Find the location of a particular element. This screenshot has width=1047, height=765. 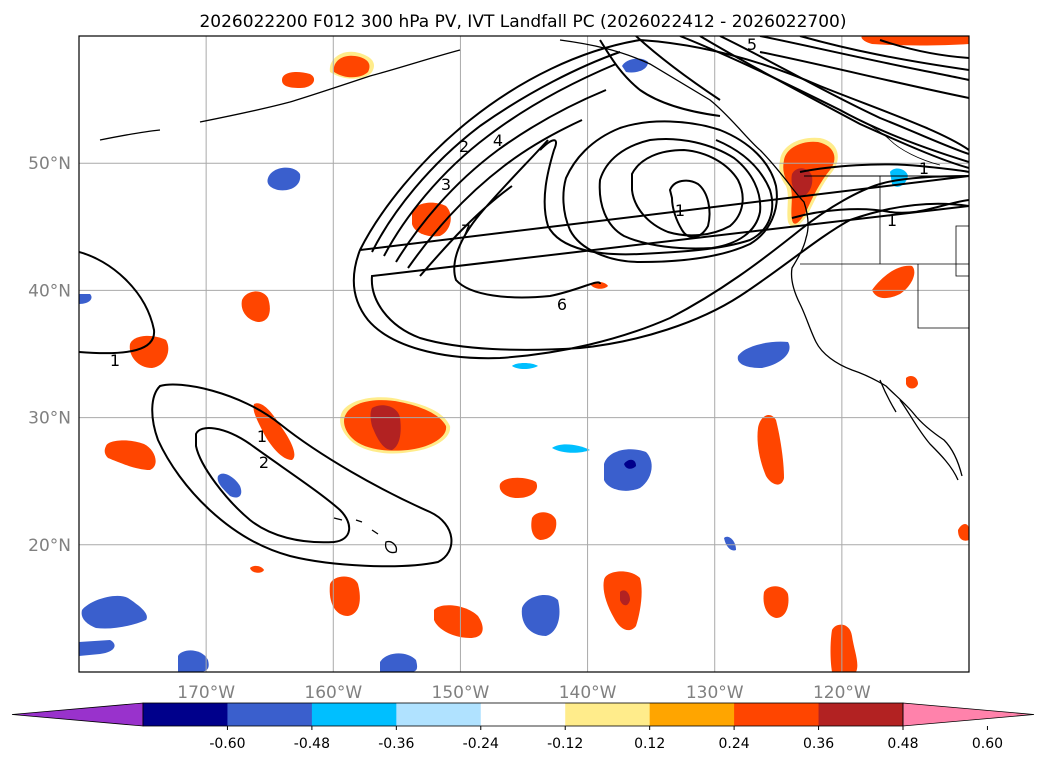

neg-blob-light is located at coordinates (571, 448).